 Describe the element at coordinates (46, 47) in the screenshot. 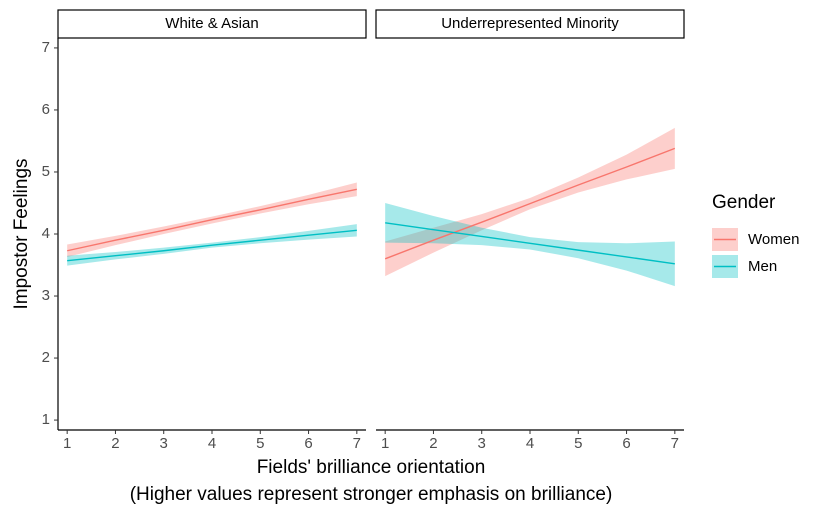

I see `y-tick-label: 7` at that location.